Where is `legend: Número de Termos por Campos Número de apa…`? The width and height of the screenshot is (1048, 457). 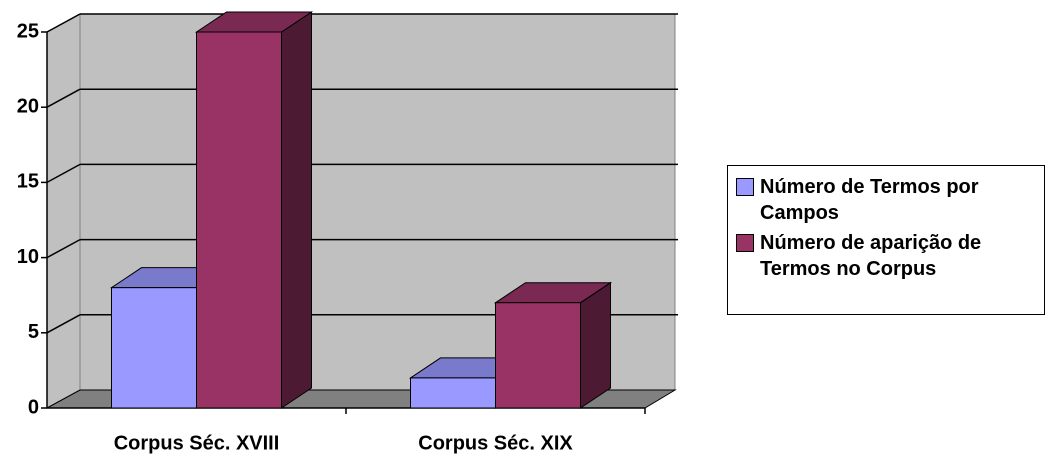
legend: Número de Termos por Campos Número de apa… is located at coordinates (886, 240).